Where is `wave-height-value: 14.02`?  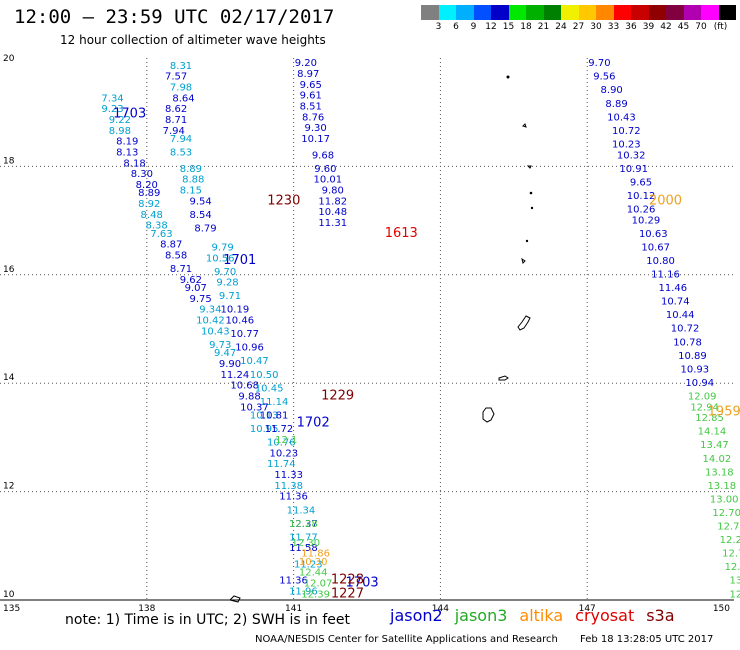
wave-height-value: 14.02 is located at coordinates (717, 459).